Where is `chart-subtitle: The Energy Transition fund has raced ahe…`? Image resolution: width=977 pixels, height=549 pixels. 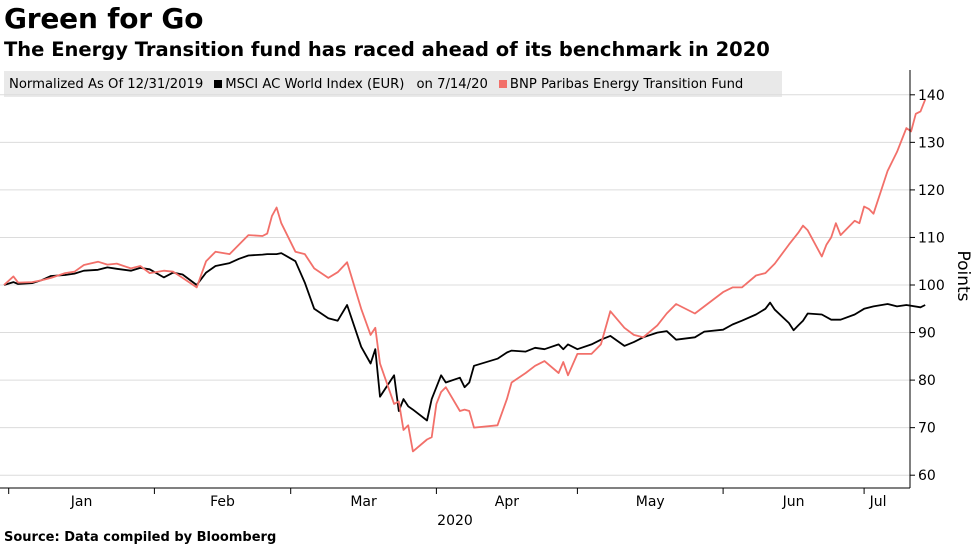 chart-subtitle: The Energy Transition fund has raced ahe… is located at coordinates (387, 49).